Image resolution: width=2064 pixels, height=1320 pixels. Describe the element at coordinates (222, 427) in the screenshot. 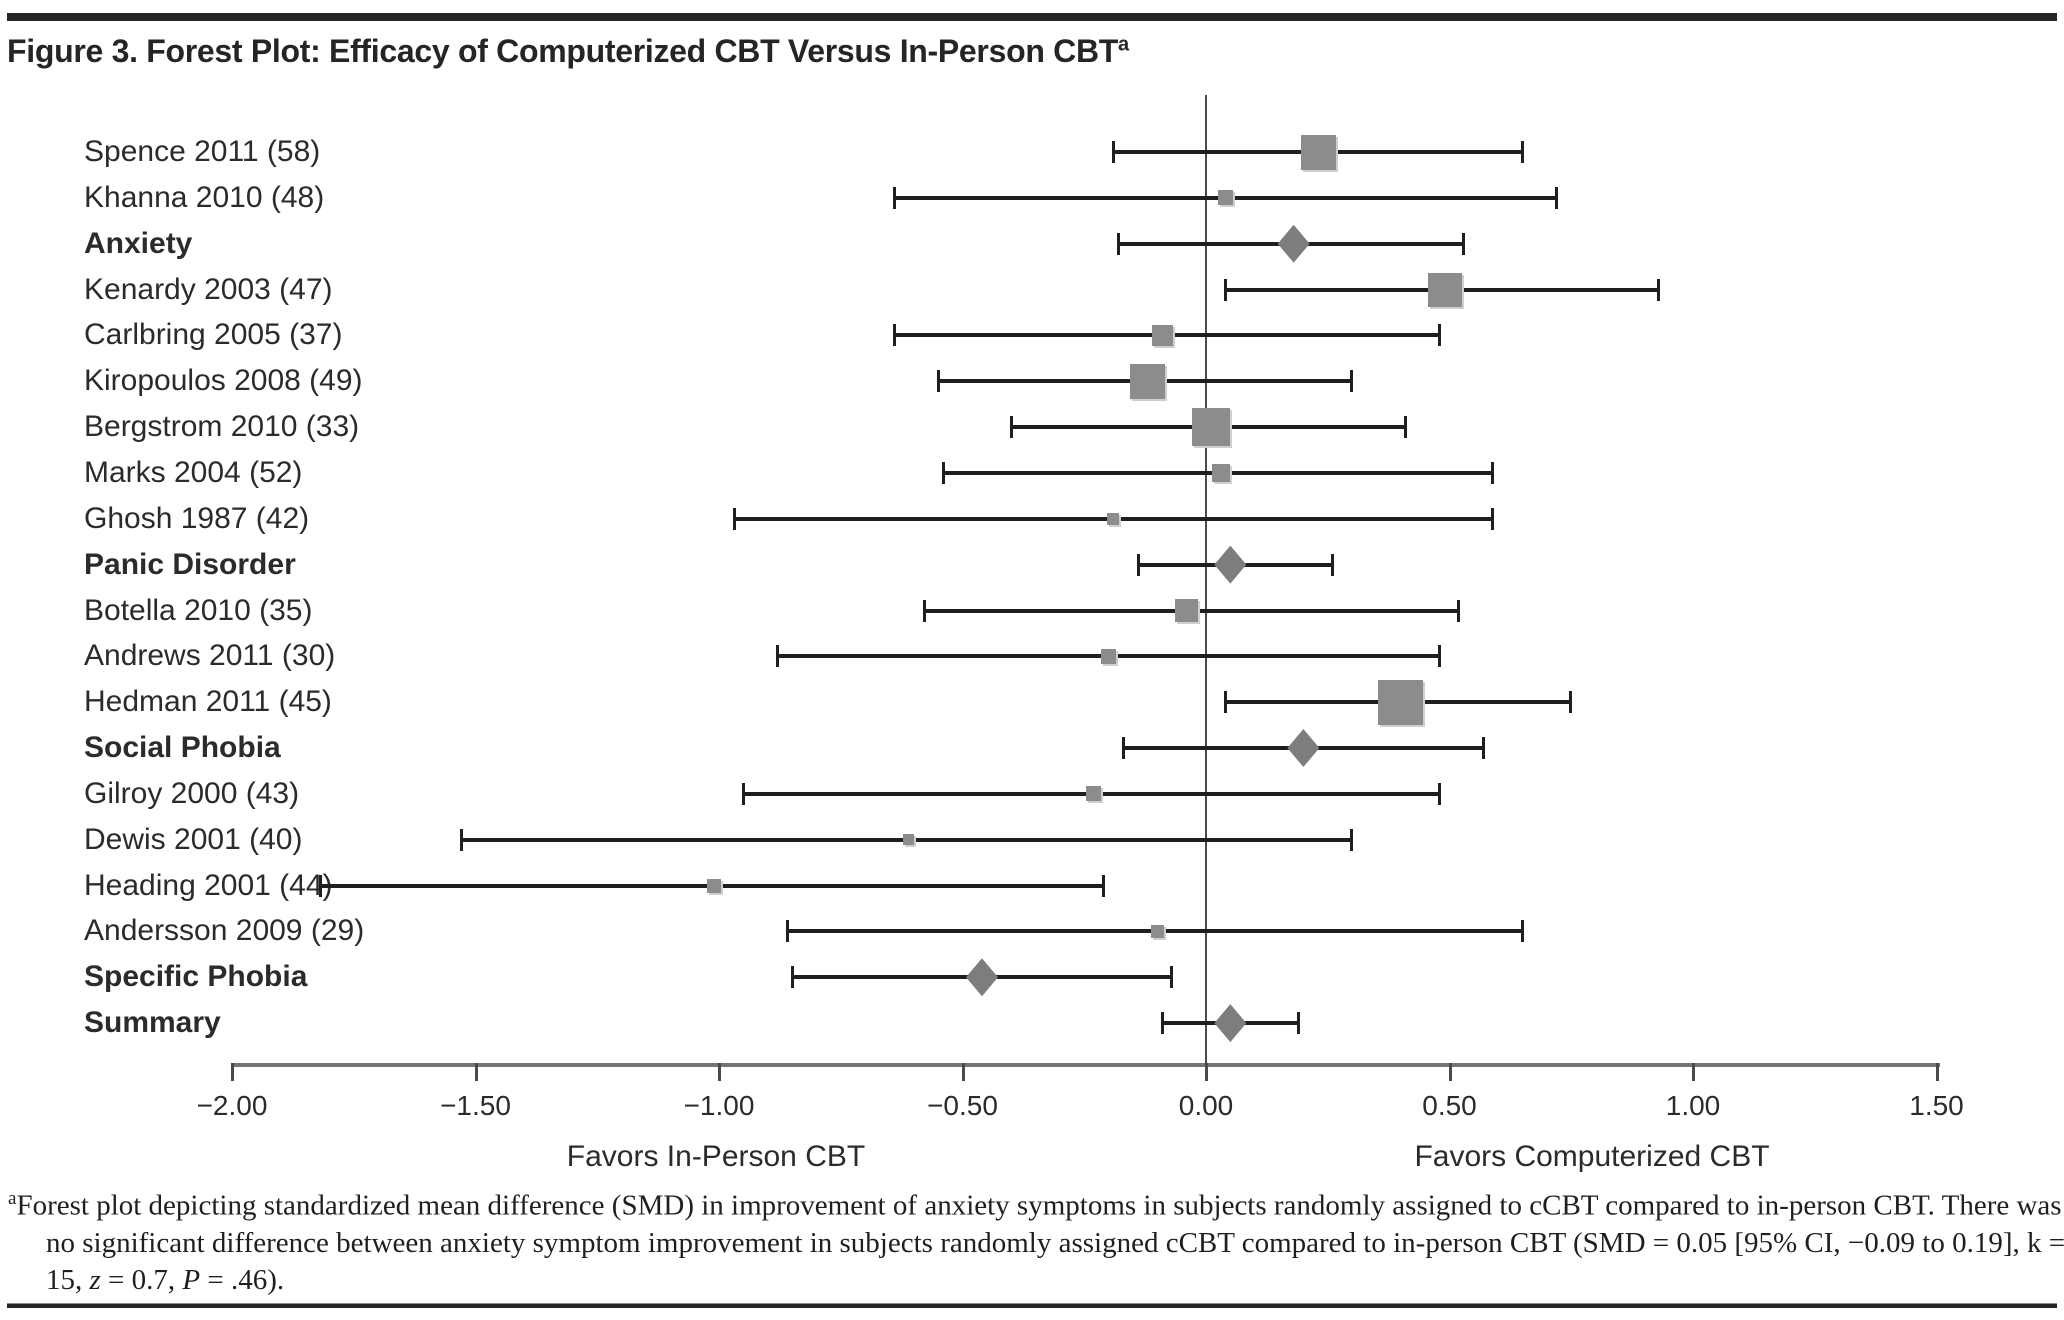

I see `study-label: Bergstrom 2010 (33)` at that location.